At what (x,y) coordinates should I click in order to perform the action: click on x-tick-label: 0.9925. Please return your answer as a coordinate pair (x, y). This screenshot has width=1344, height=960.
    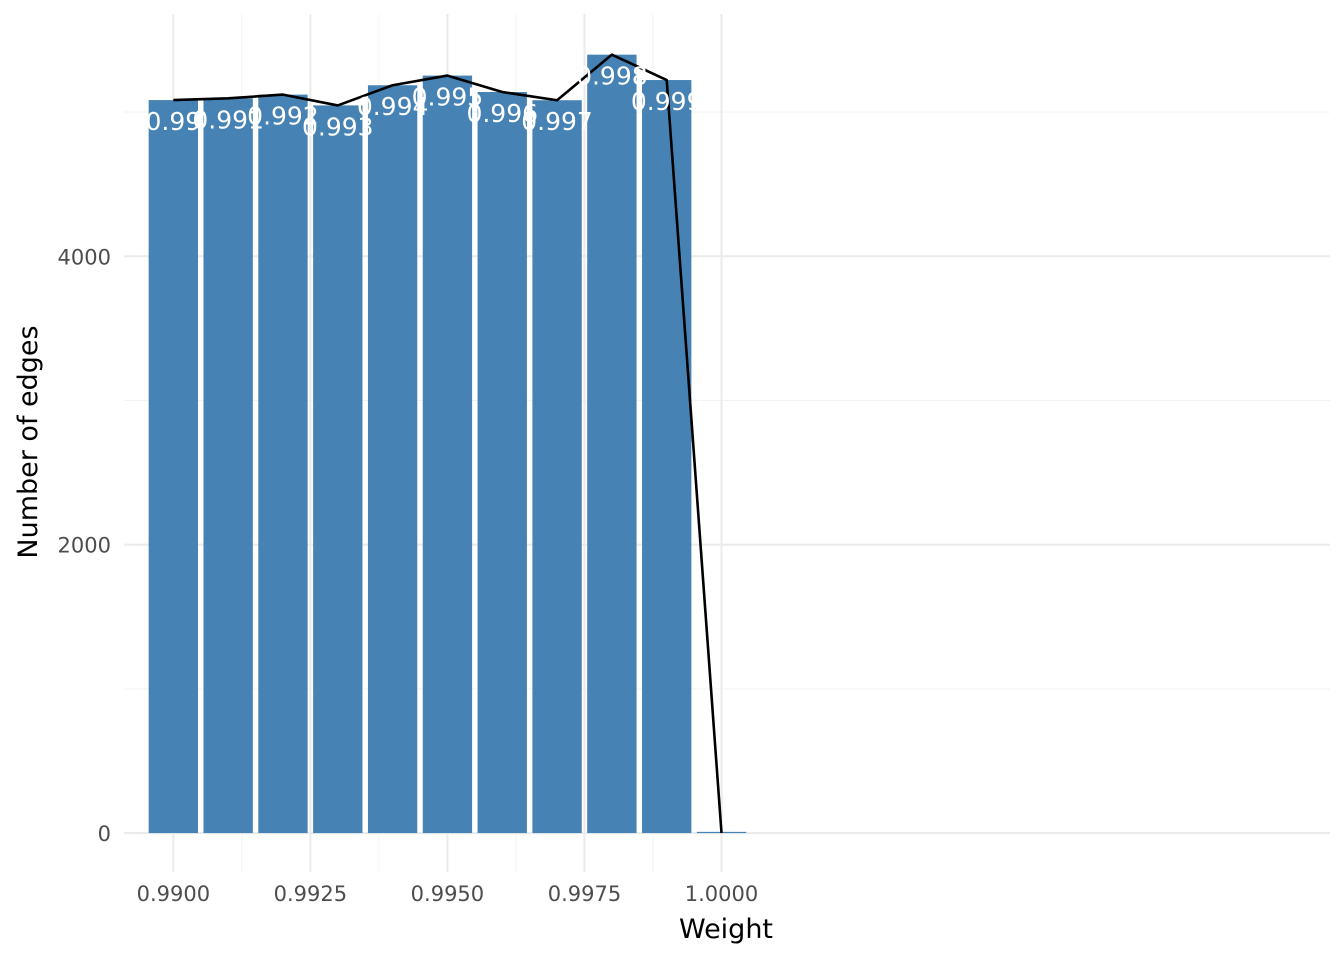
    Looking at the image, I should click on (310, 894).